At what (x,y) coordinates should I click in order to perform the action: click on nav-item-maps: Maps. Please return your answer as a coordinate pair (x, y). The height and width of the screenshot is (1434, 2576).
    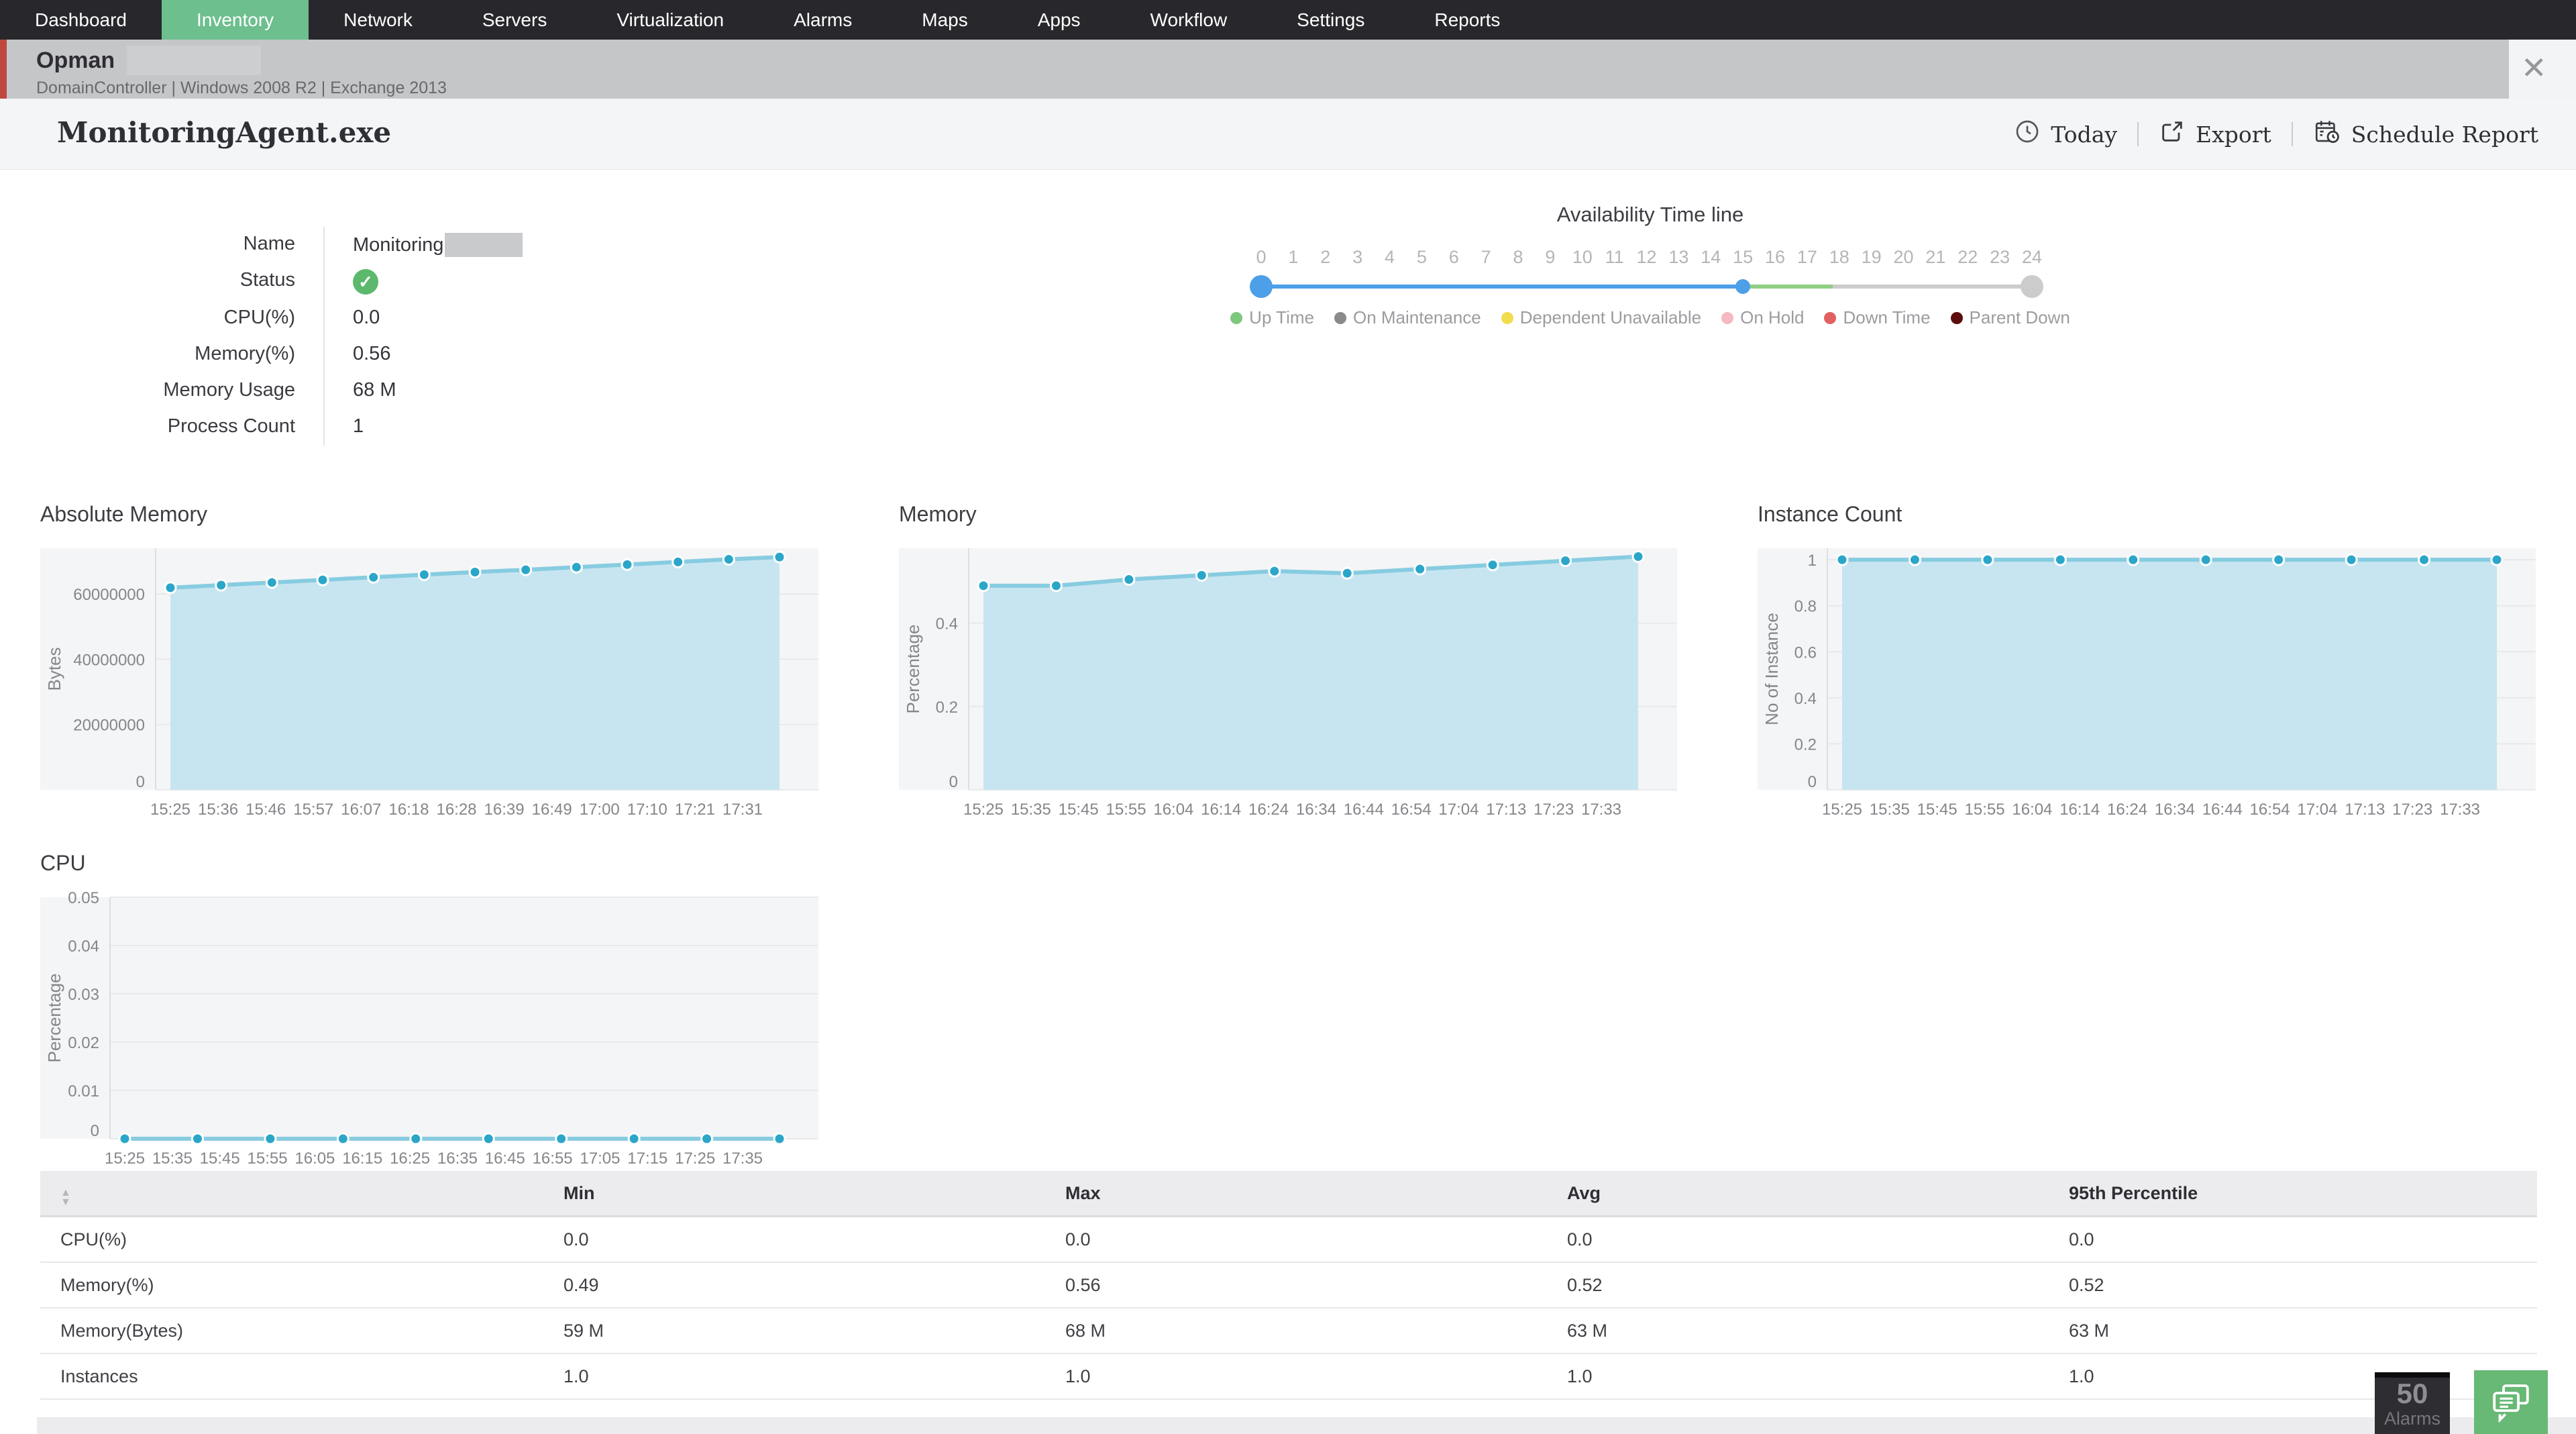
    Looking at the image, I should click on (945, 19).